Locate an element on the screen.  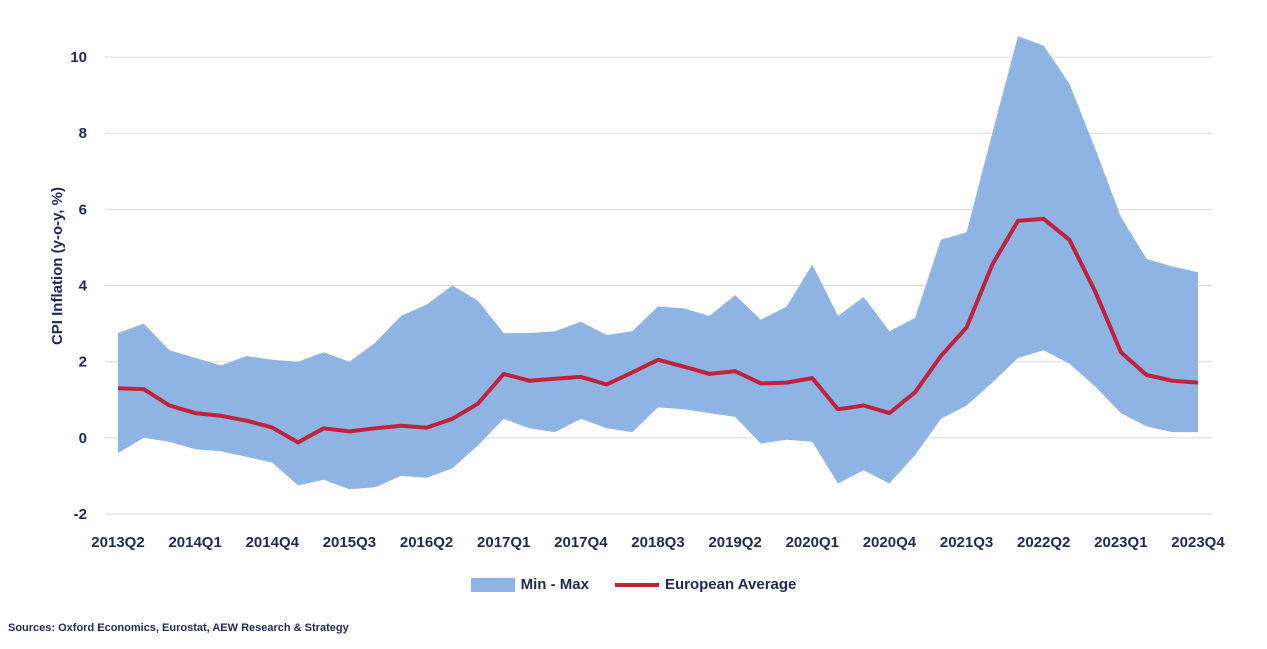
y-tick-label: 0 is located at coordinates (83, 438).